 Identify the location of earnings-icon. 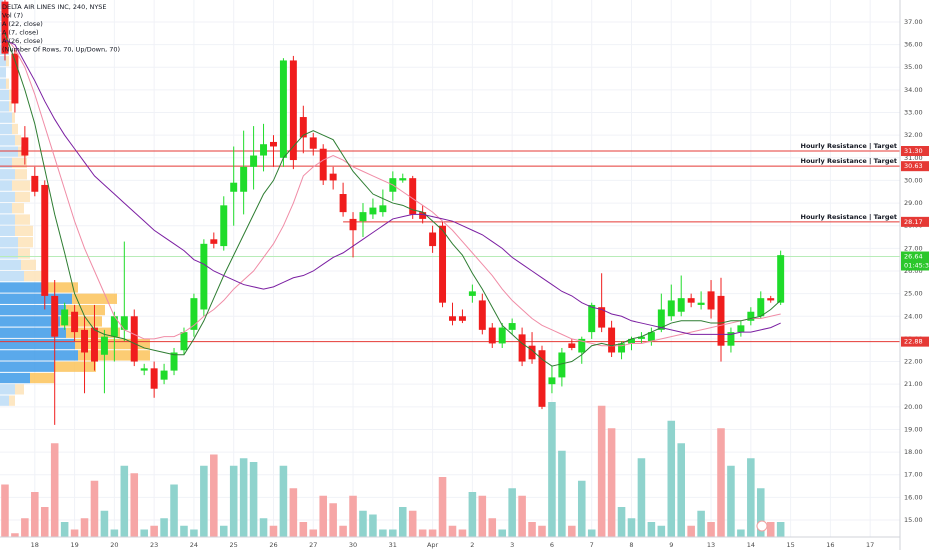
(762, 526).